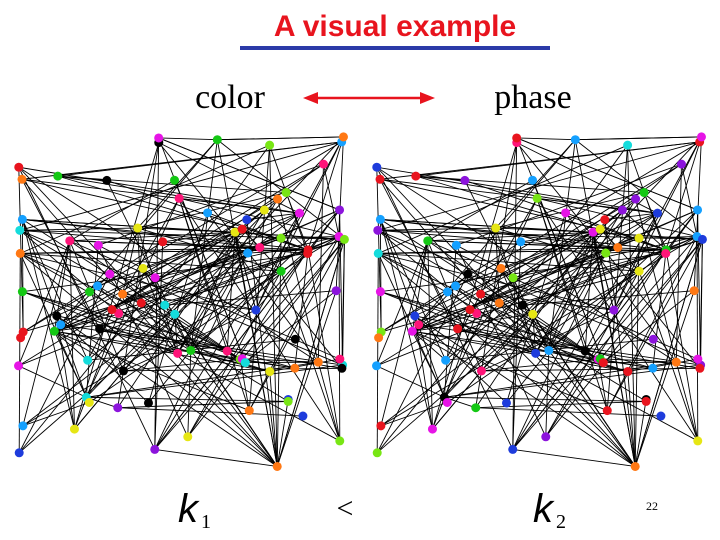 The image size is (720, 540). What do you see at coordinates (652, 506) in the screenshot?
I see `page-number: 22` at bounding box center [652, 506].